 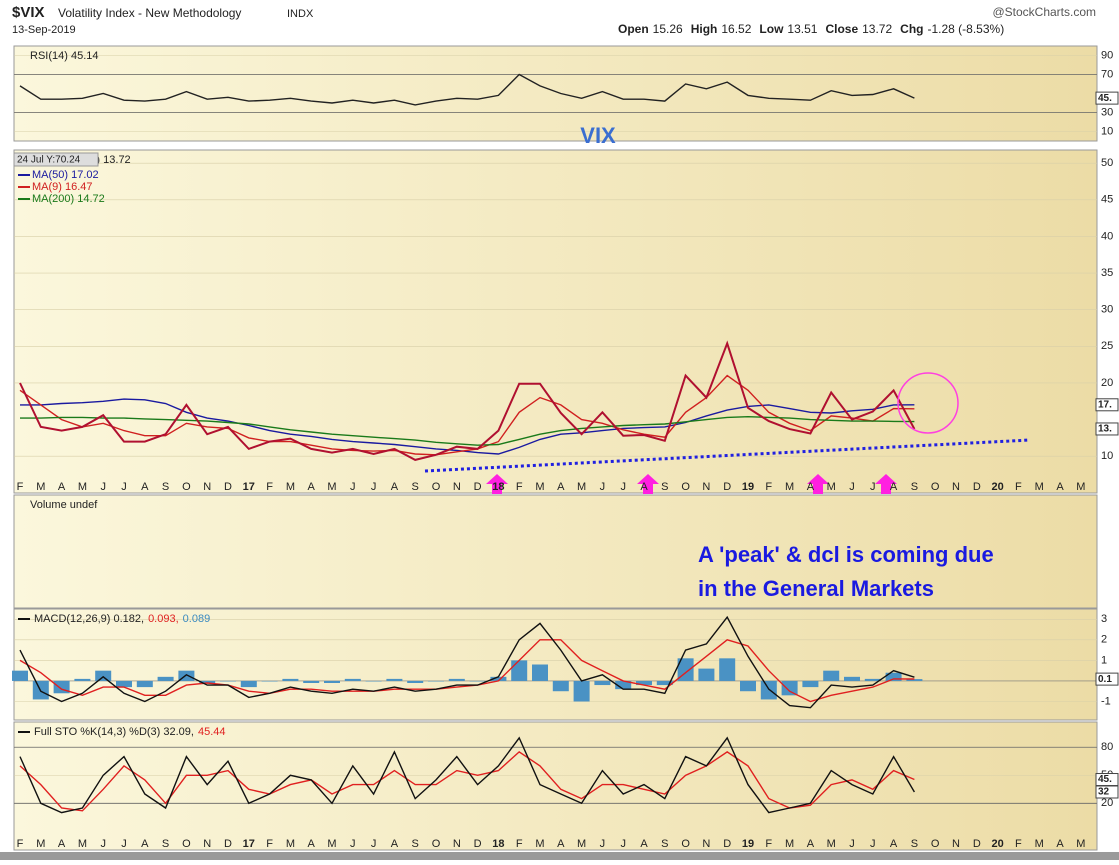 What do you see at coordinates (49, 160) in the screenshot?
I see `cursor-label: 24 Jul Y:70.24` at bounding box center [49, 160].